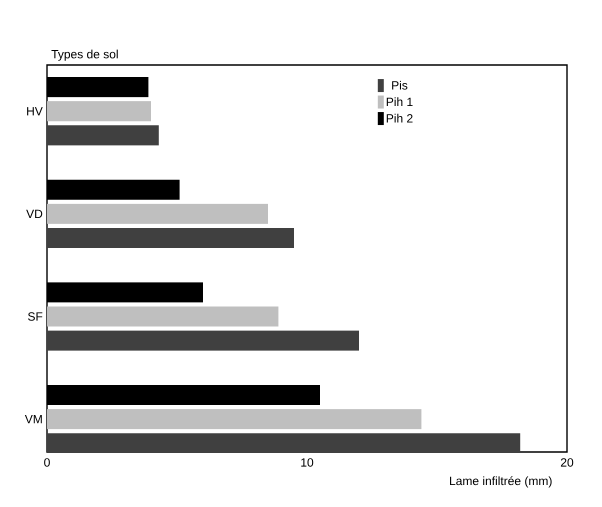 The height and width of the screenshot is (507, 602). I want to click on y-tick-label: SF, so click(35, 316).